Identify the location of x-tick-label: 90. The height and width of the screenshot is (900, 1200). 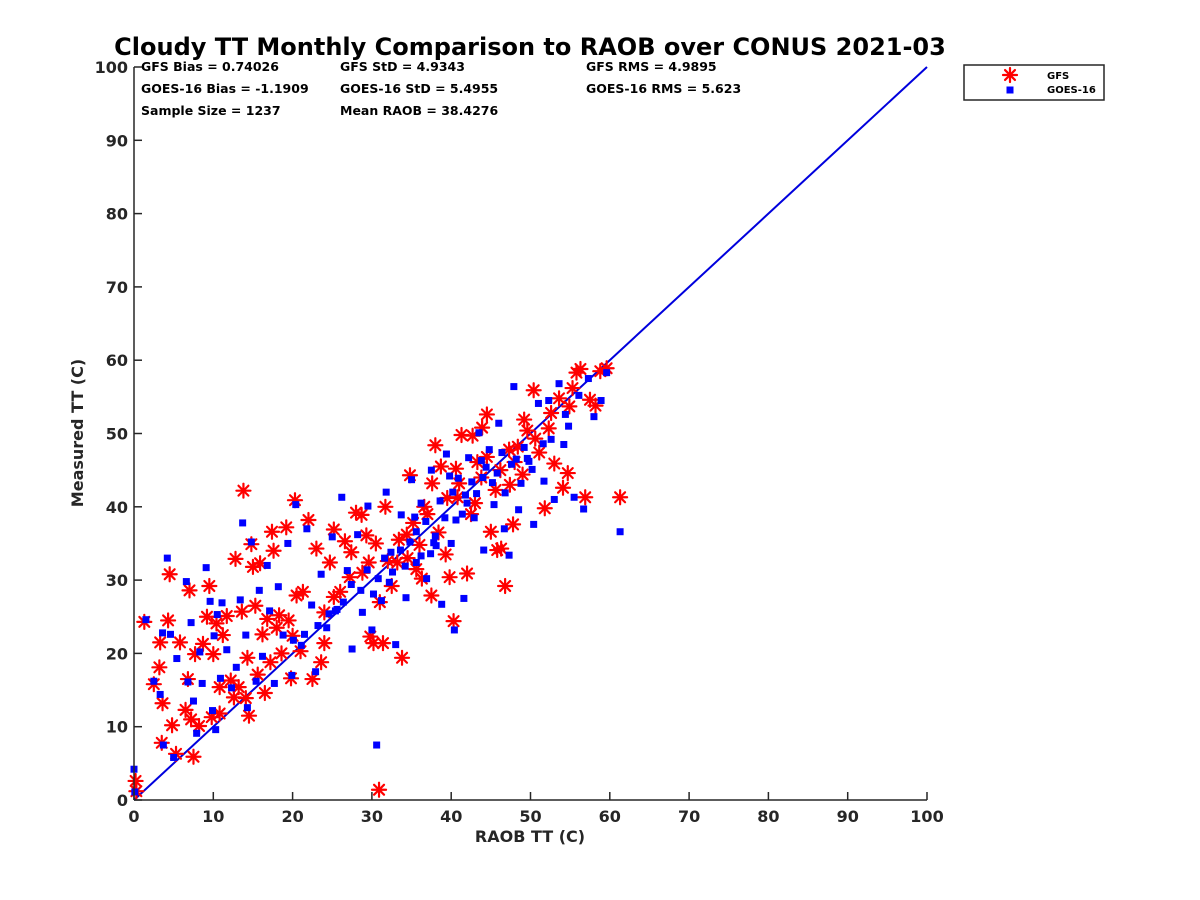
(848, 816).